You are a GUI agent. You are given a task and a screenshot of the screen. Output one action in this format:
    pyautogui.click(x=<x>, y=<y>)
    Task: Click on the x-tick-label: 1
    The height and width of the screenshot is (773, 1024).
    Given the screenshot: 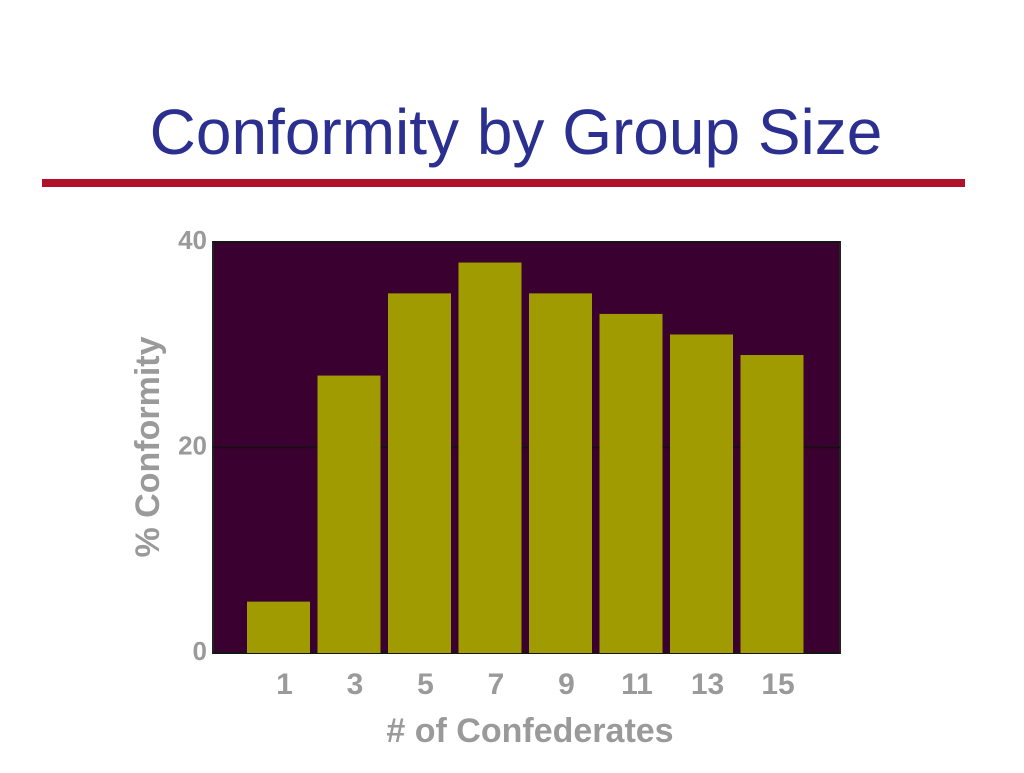 What is the action you would take?
    pyautogui.click(x=284, y=684)
    